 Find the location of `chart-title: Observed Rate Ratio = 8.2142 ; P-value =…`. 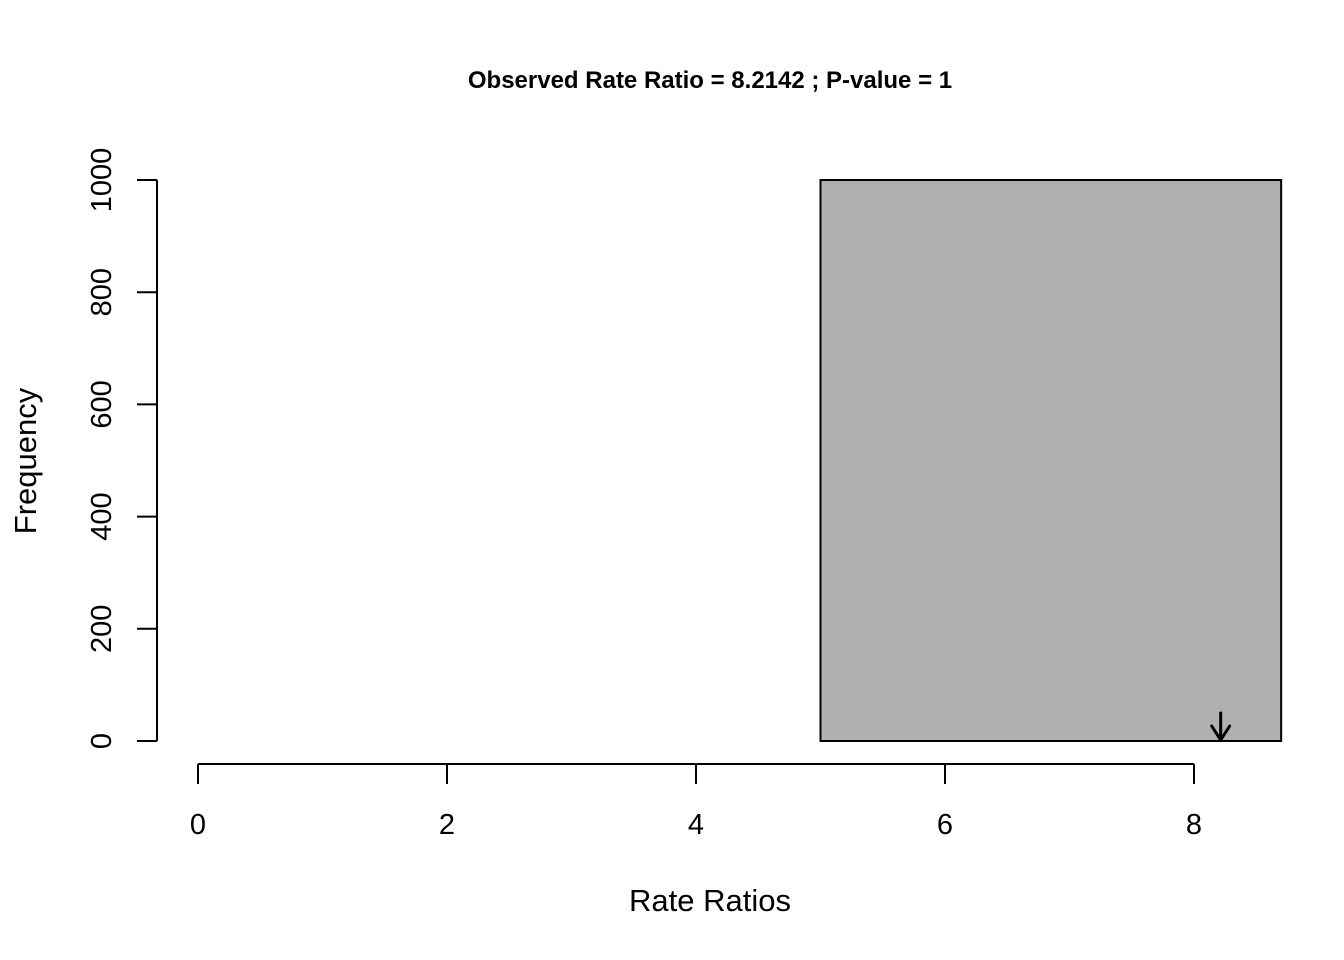

chart-title: Observed Rate Ratio = 8.2142 ; P-value =… is located at coordinates (710, 80).